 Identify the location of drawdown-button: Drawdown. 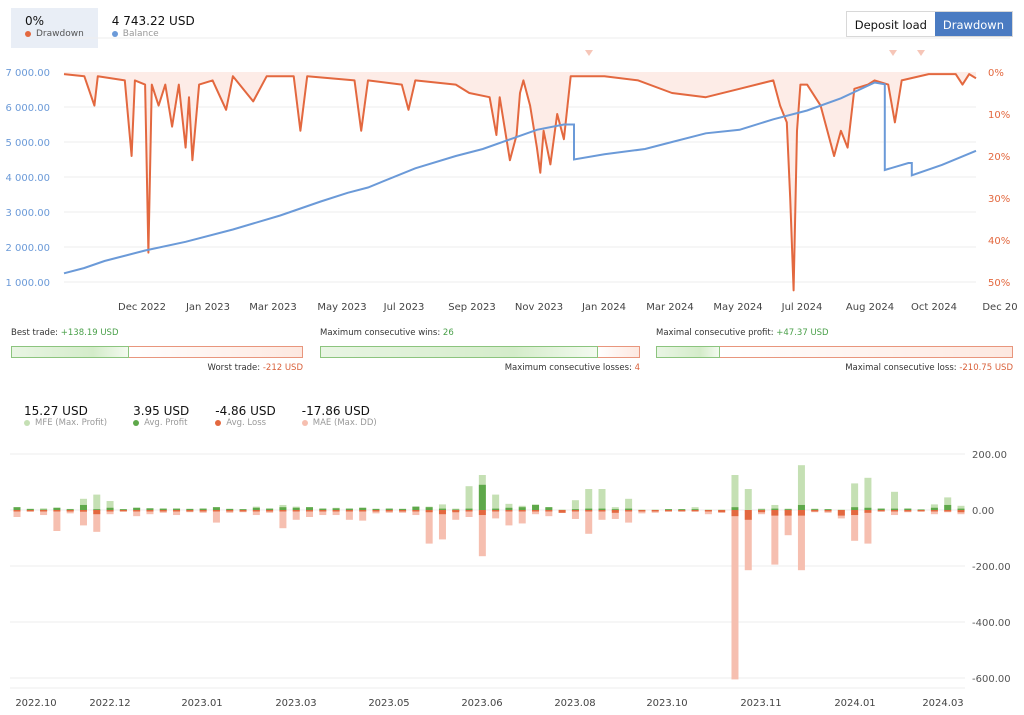
(973, 24).